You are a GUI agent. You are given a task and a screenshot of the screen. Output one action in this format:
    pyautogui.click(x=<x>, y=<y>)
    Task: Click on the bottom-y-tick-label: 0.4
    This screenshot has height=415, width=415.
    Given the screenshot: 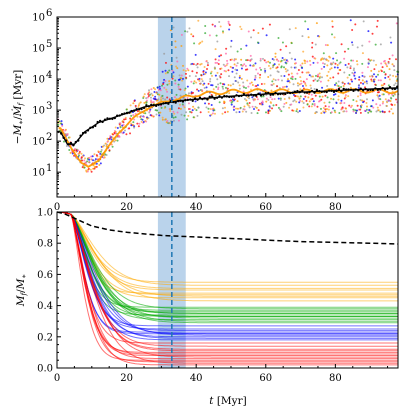 What is the action you would take?
    pyautogui.click(x=45, y=306)
    